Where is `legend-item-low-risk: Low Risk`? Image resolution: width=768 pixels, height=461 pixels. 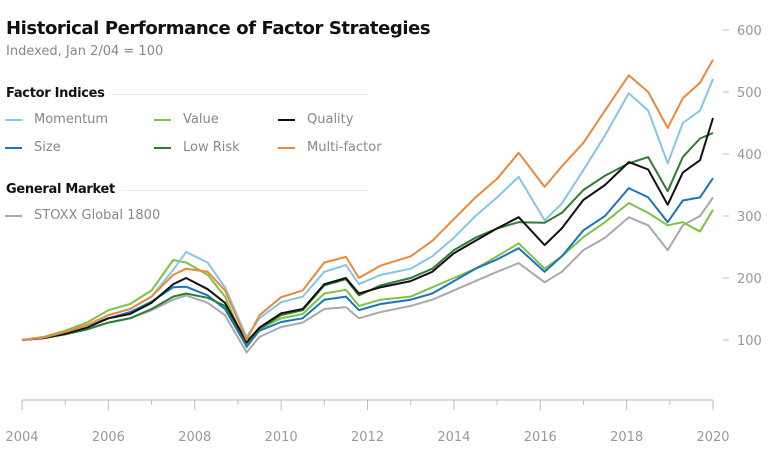
legend-item-low-risk: Low Risk is located at coordinates (197, 147).